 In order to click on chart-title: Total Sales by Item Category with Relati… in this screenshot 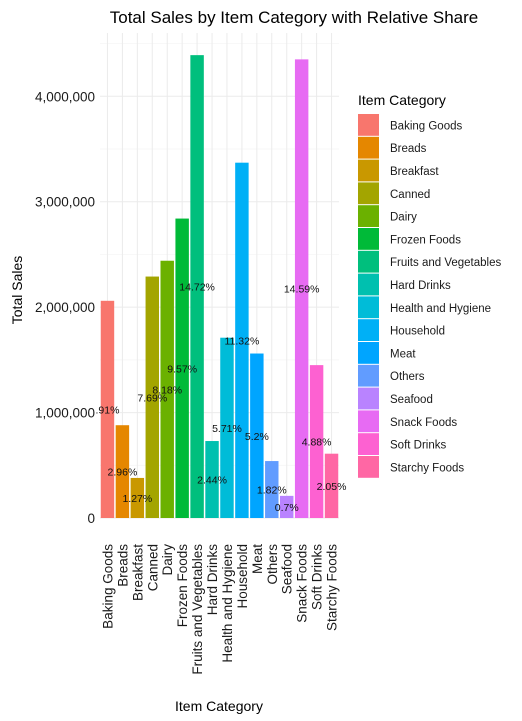, I will do `click(294, 17)`.